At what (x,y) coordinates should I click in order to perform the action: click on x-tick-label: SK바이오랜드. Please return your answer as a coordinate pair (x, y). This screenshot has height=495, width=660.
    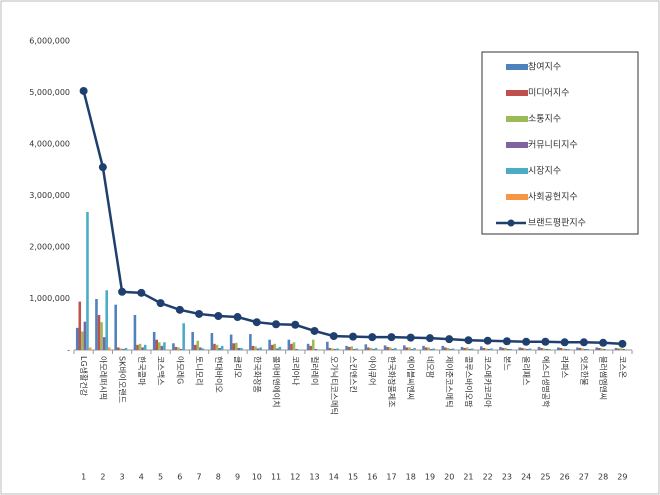
    Looking at the image, I should click on (123, 379).